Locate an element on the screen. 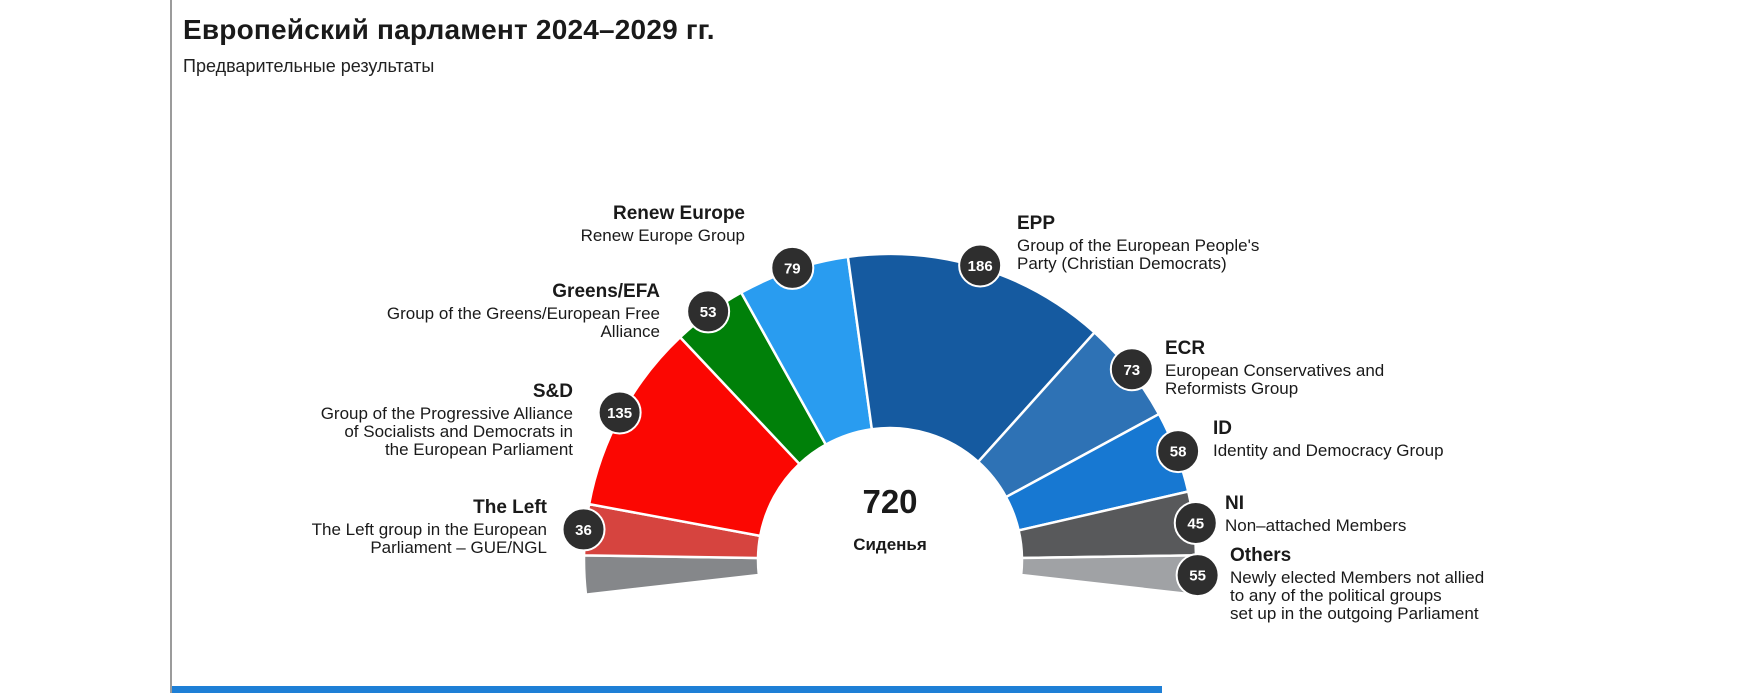 This screenshot has width=1758, height=693. group-abbr: Others is located at coordinates (1261, 555).